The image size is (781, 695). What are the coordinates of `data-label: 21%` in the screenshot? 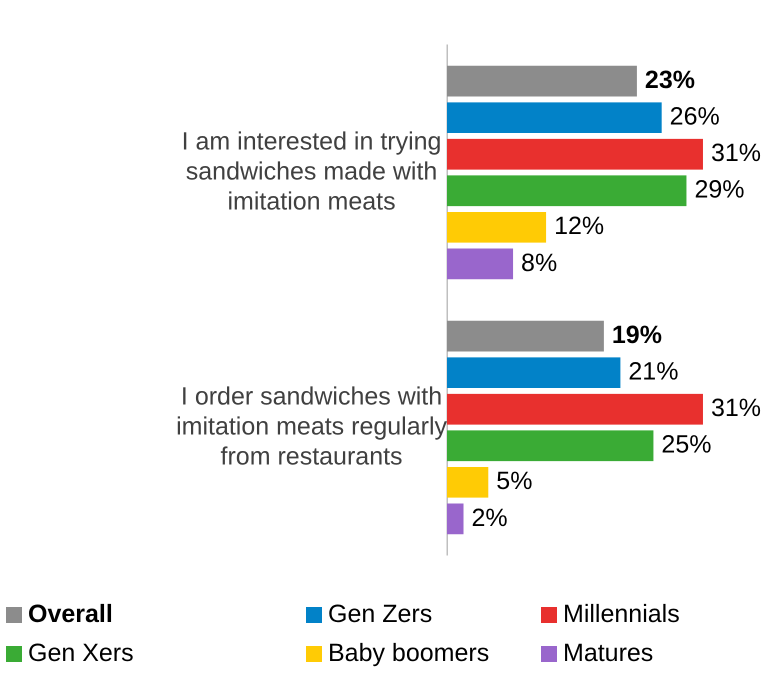 It's located at (653, 372).